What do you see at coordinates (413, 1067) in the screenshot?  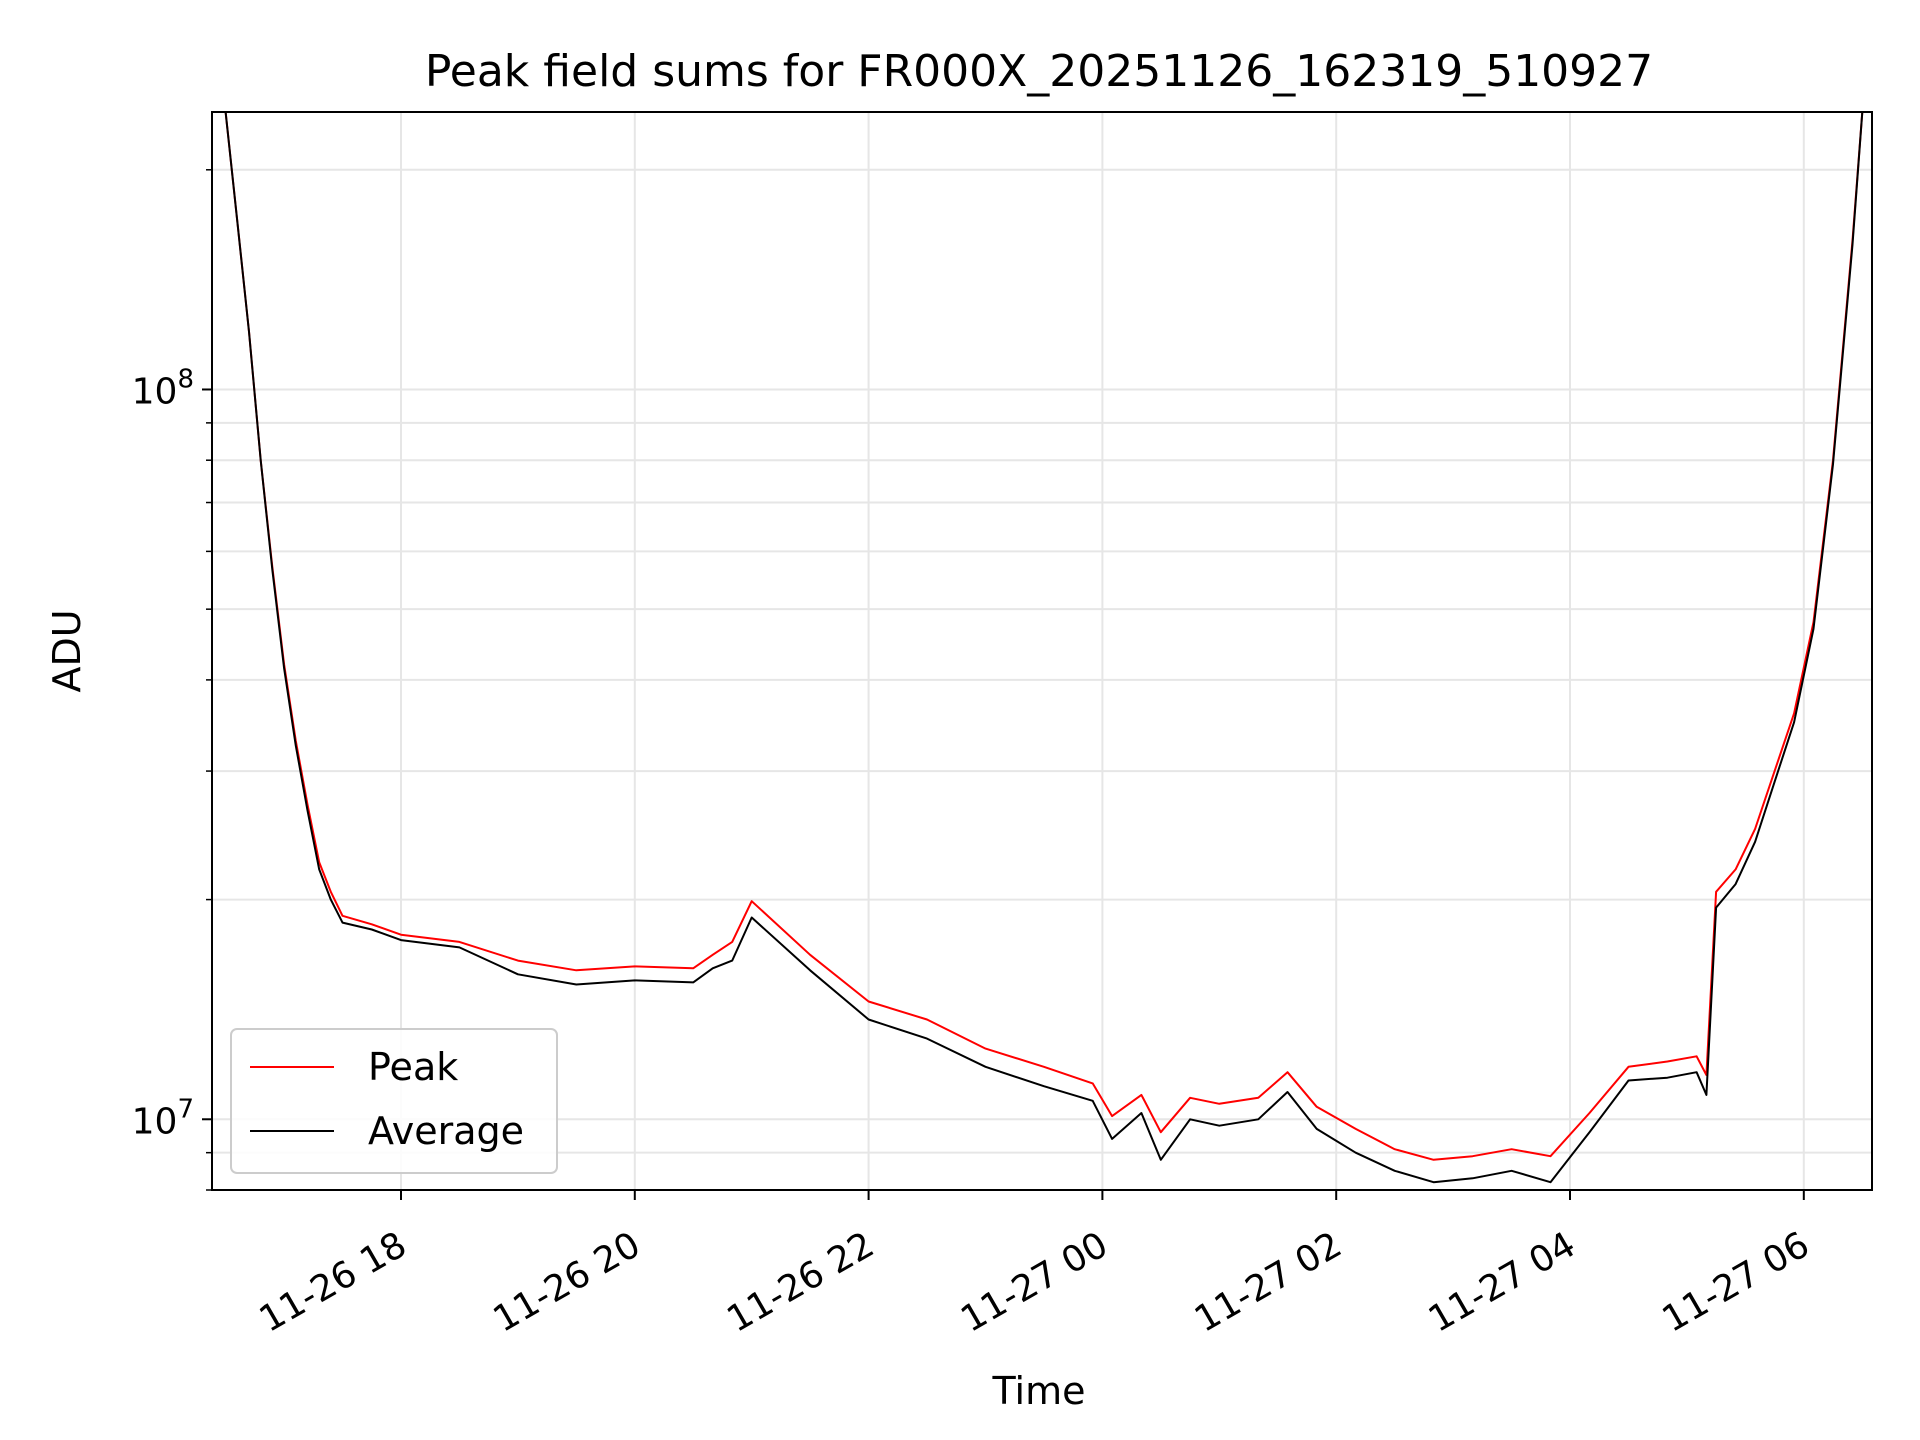 I see `legend-label-peak: Peak` at bounding box center [413, 1067].